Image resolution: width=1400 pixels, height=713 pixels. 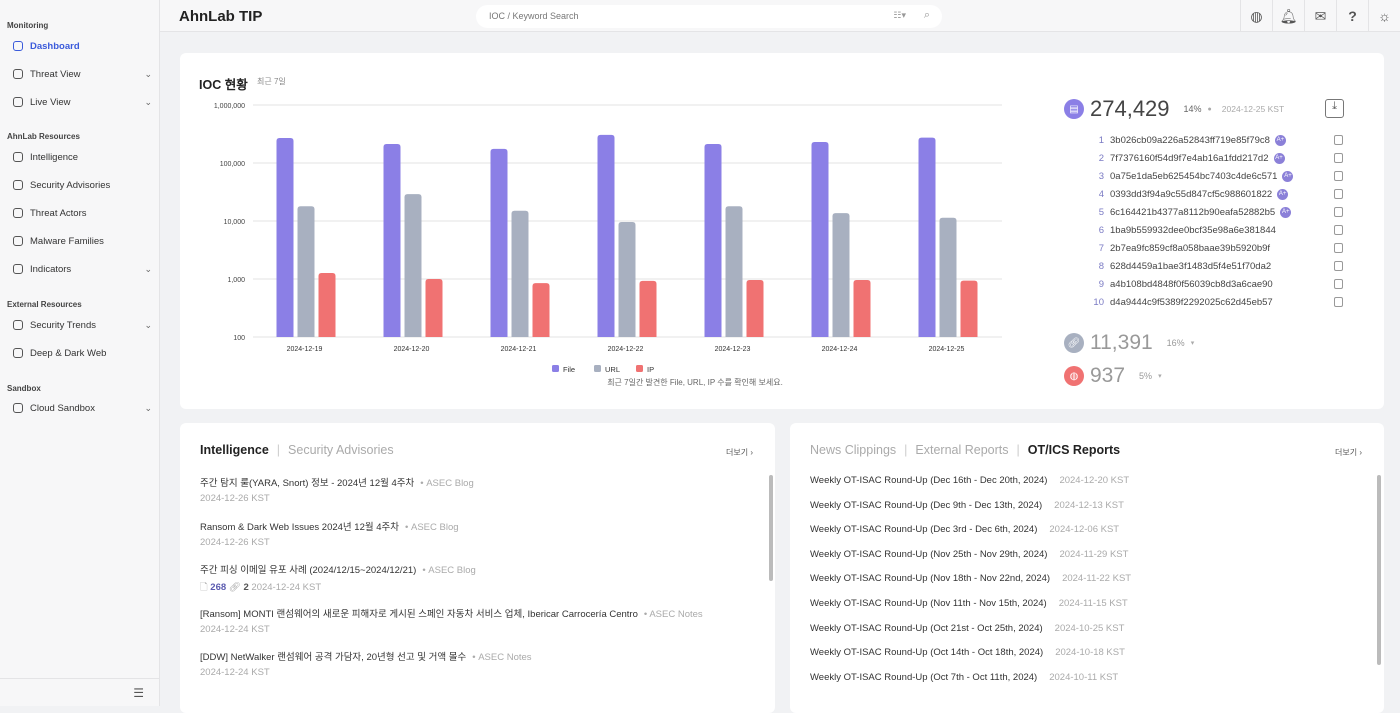 I want to click on hash-value: 1ba9b559932dee0bcf35e98a6e381844, so click(x=1193, y=230).